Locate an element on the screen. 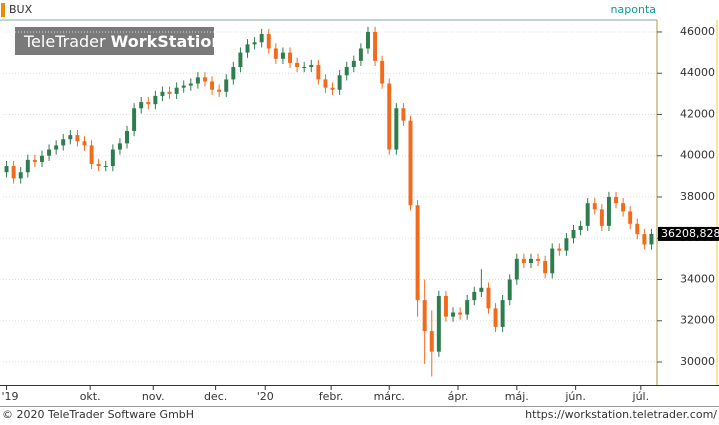 The image size is (719, 425). x-tick-label: febr. is located at coordinates (331, 396).